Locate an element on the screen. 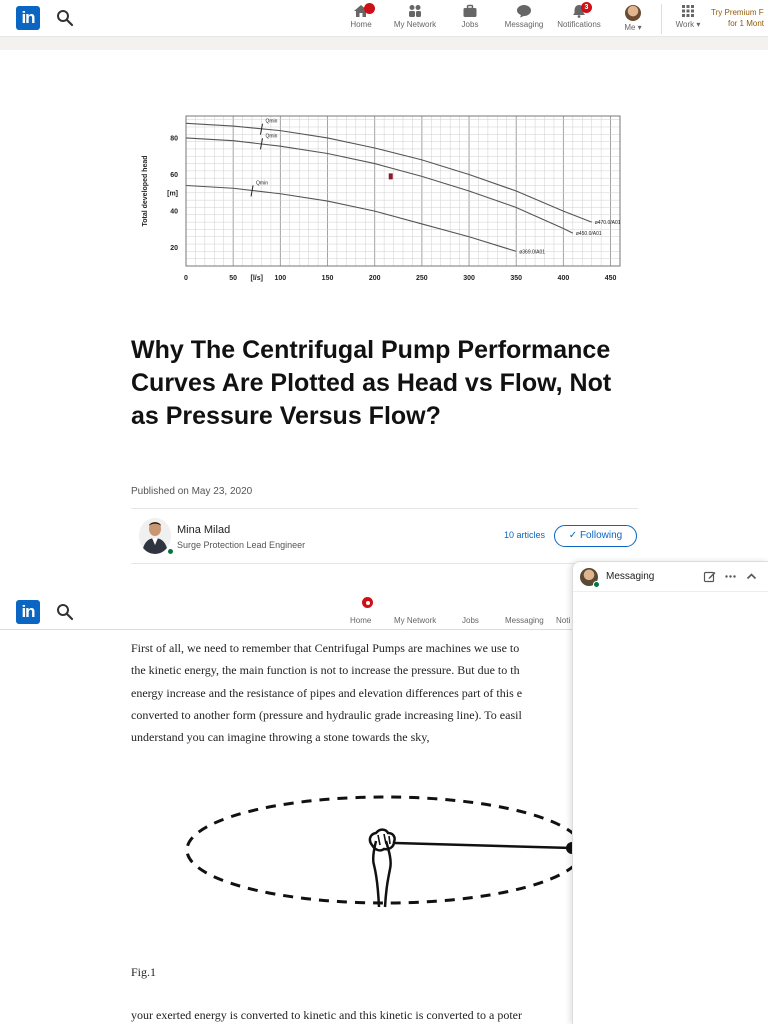 This screenshot has height=1024, width=768. nav-home: Home is located at coordinates (361, 19).